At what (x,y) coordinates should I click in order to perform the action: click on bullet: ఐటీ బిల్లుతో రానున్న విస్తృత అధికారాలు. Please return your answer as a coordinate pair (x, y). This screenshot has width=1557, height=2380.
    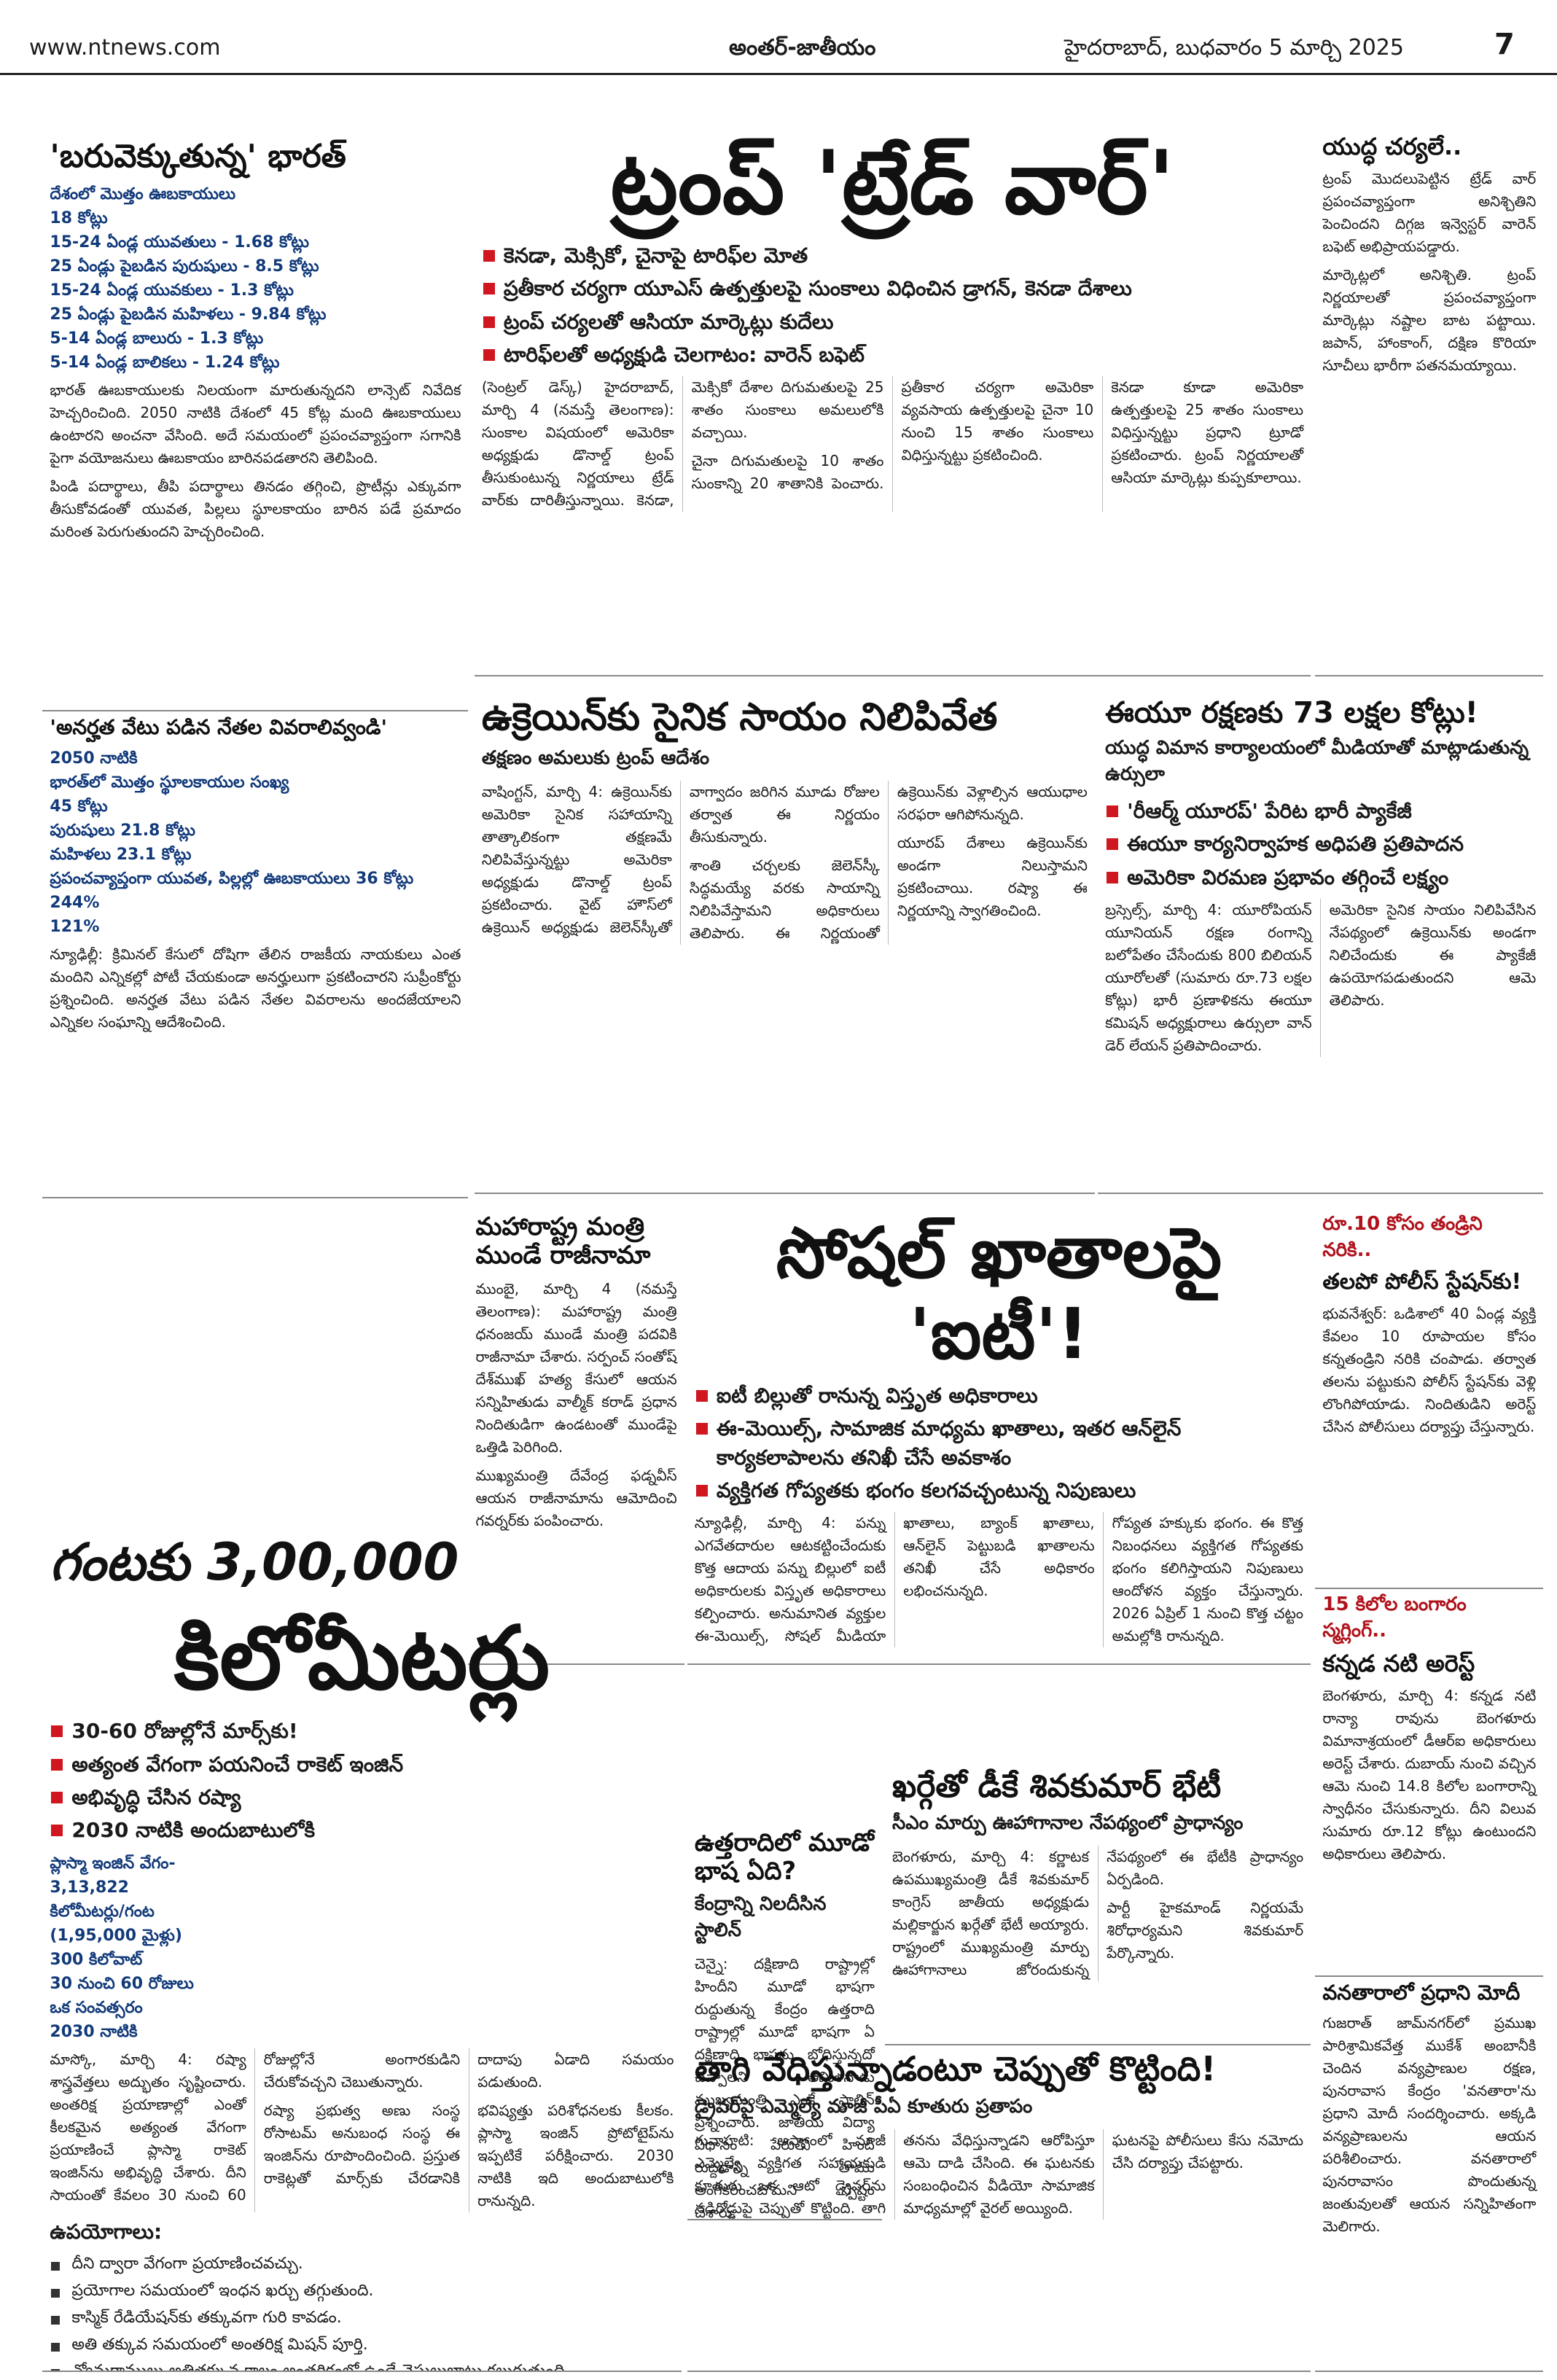
    Looking at the image, I should click on (999, 1395).